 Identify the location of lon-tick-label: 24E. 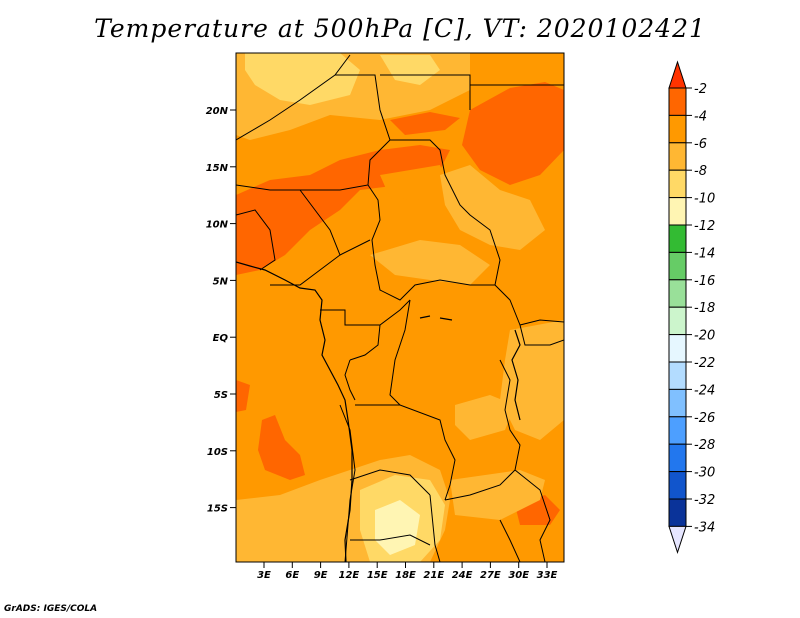
(462, 575).